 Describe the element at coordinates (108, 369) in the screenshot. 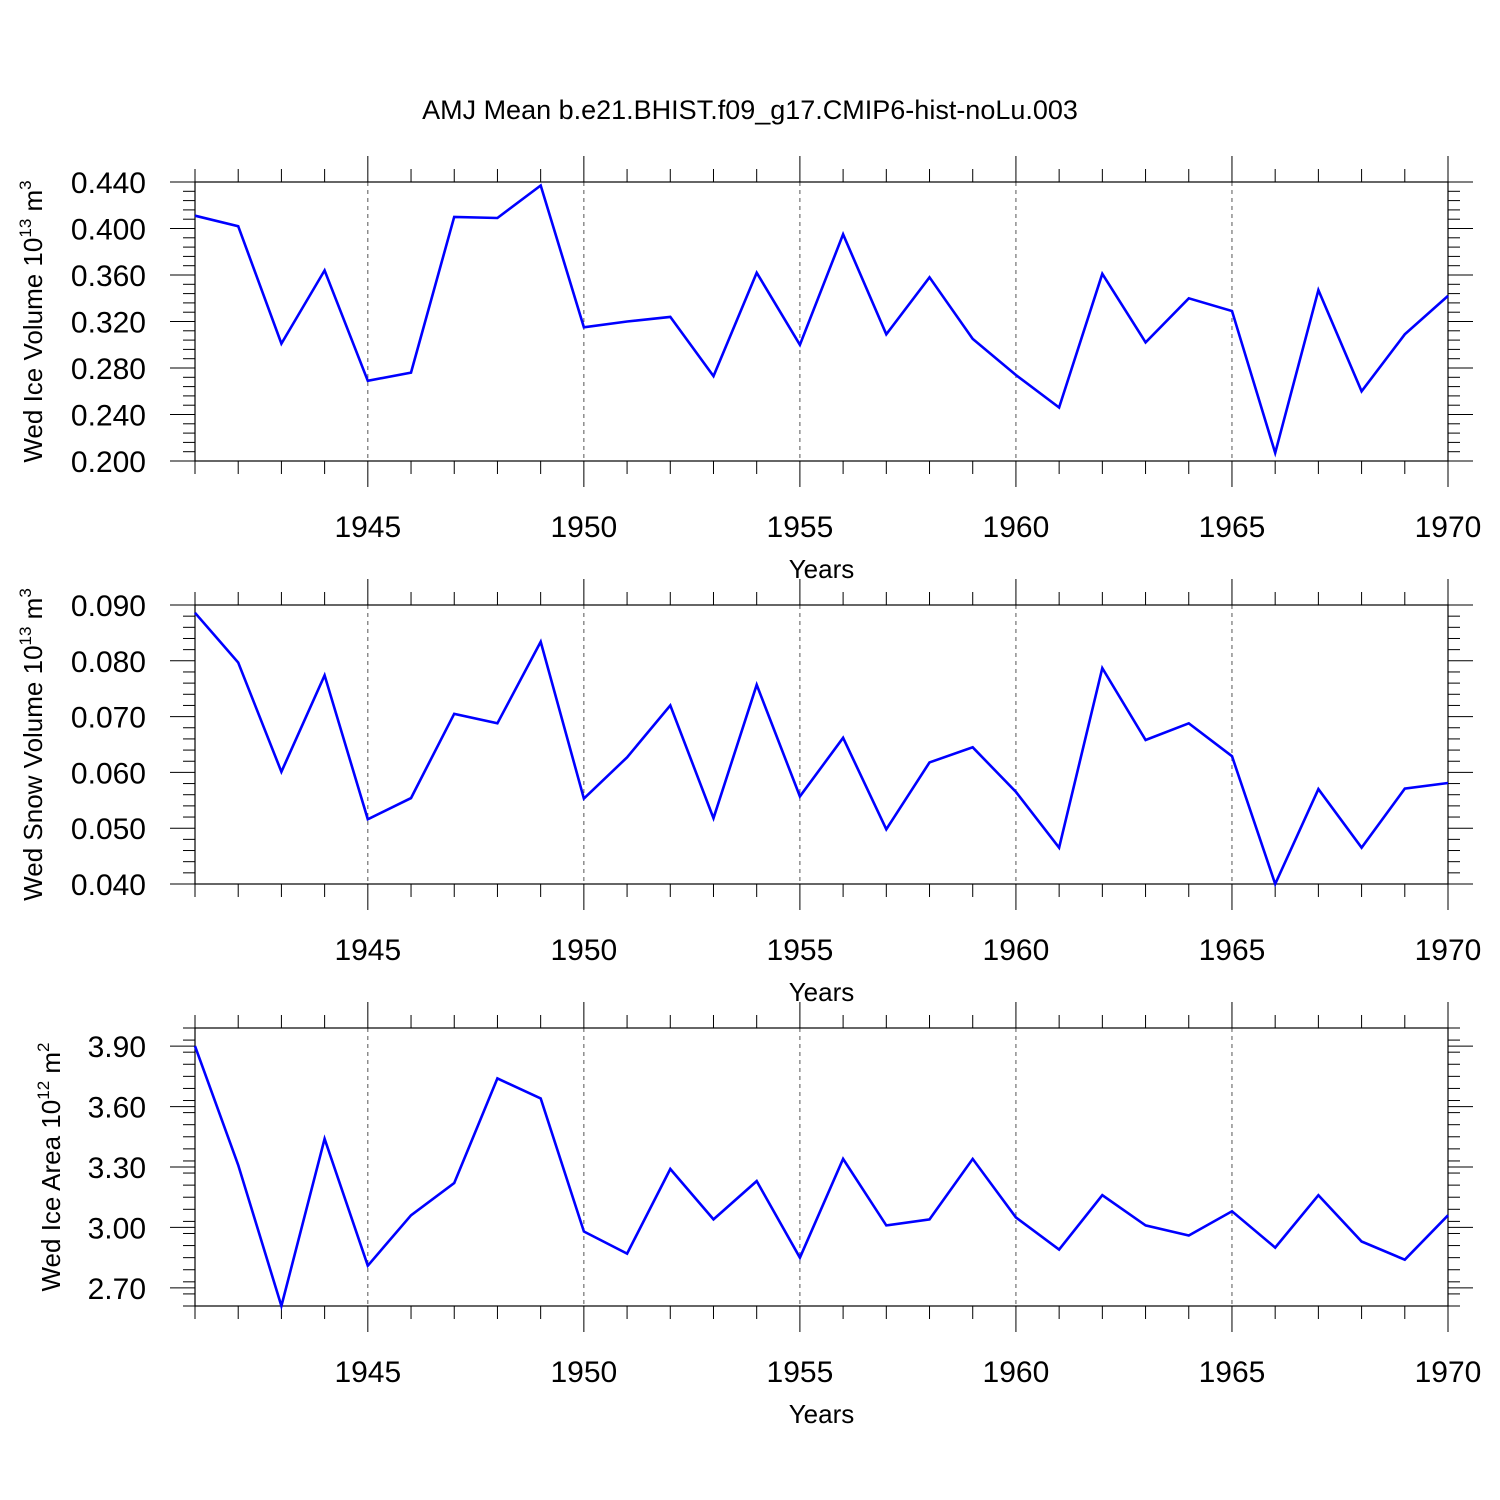

I see `y-tick-label: 0.280` at that location.